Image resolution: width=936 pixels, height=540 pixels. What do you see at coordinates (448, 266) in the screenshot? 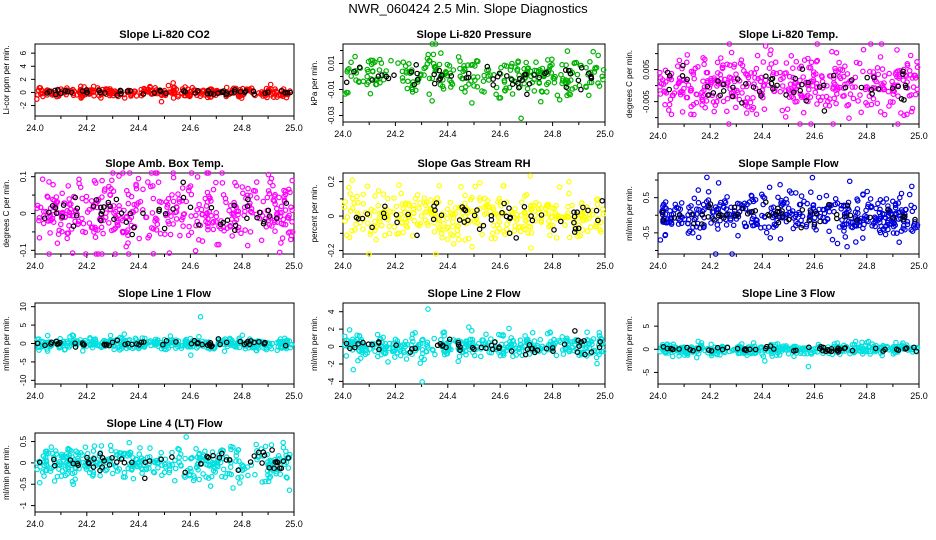
I see `x-tick-label: 24.4` at bounding box center [448, 266].